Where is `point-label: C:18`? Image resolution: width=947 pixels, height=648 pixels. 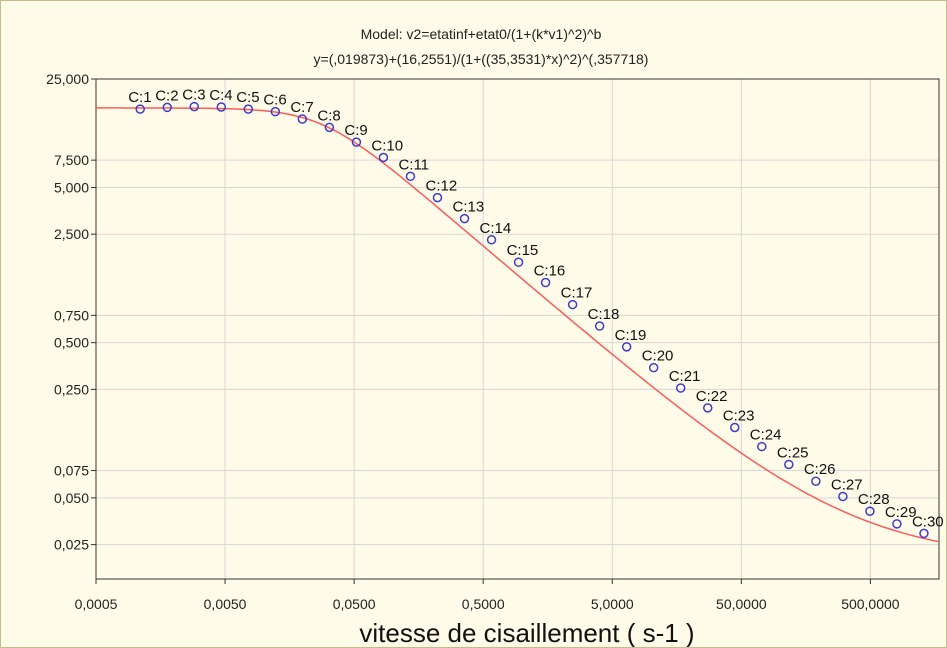
point-label: C:18 is located at coordinates (604, 314).